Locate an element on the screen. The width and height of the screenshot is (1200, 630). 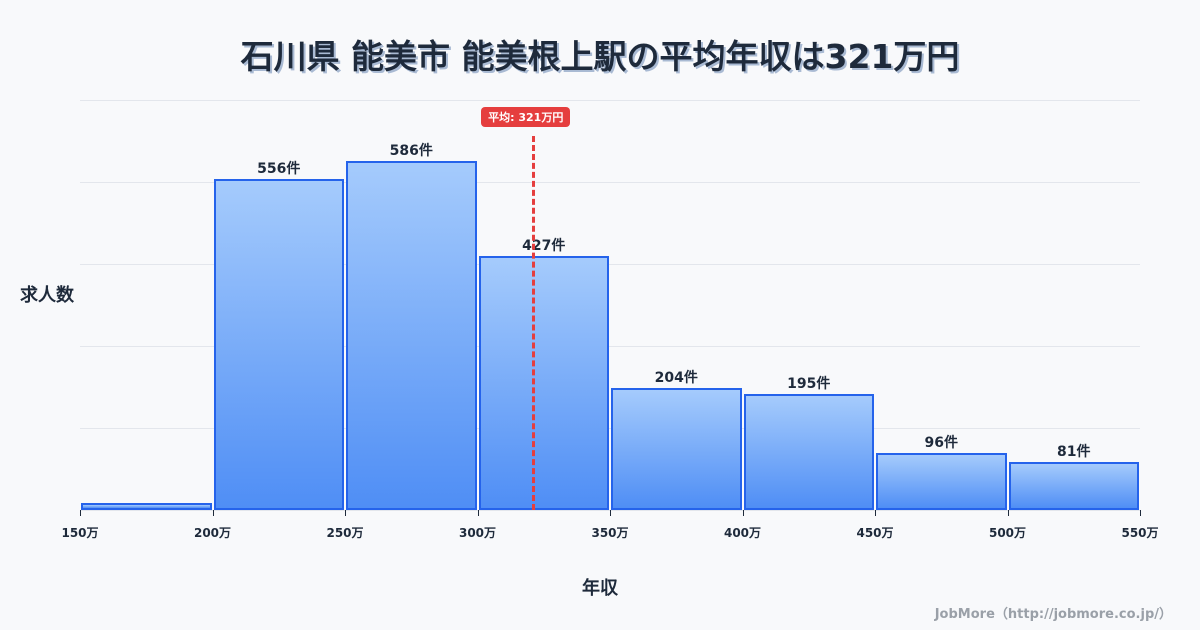
x-axis-label: 年収 is located at coordinates (600, 588).